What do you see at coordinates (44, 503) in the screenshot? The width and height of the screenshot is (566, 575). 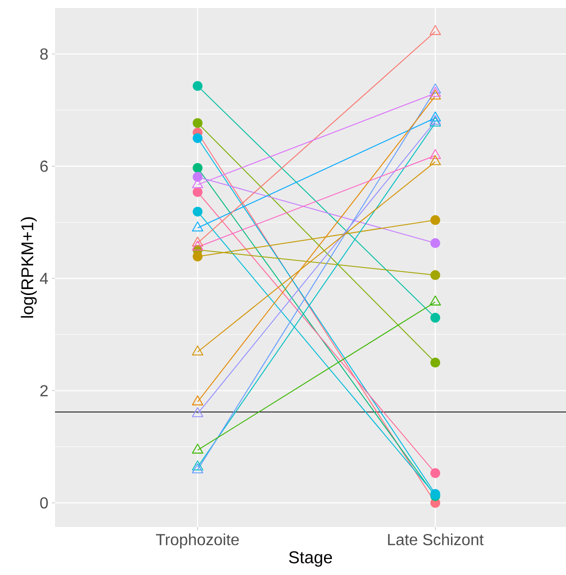 I see `y-tick-label: 0` at bounding box center [44, 503].